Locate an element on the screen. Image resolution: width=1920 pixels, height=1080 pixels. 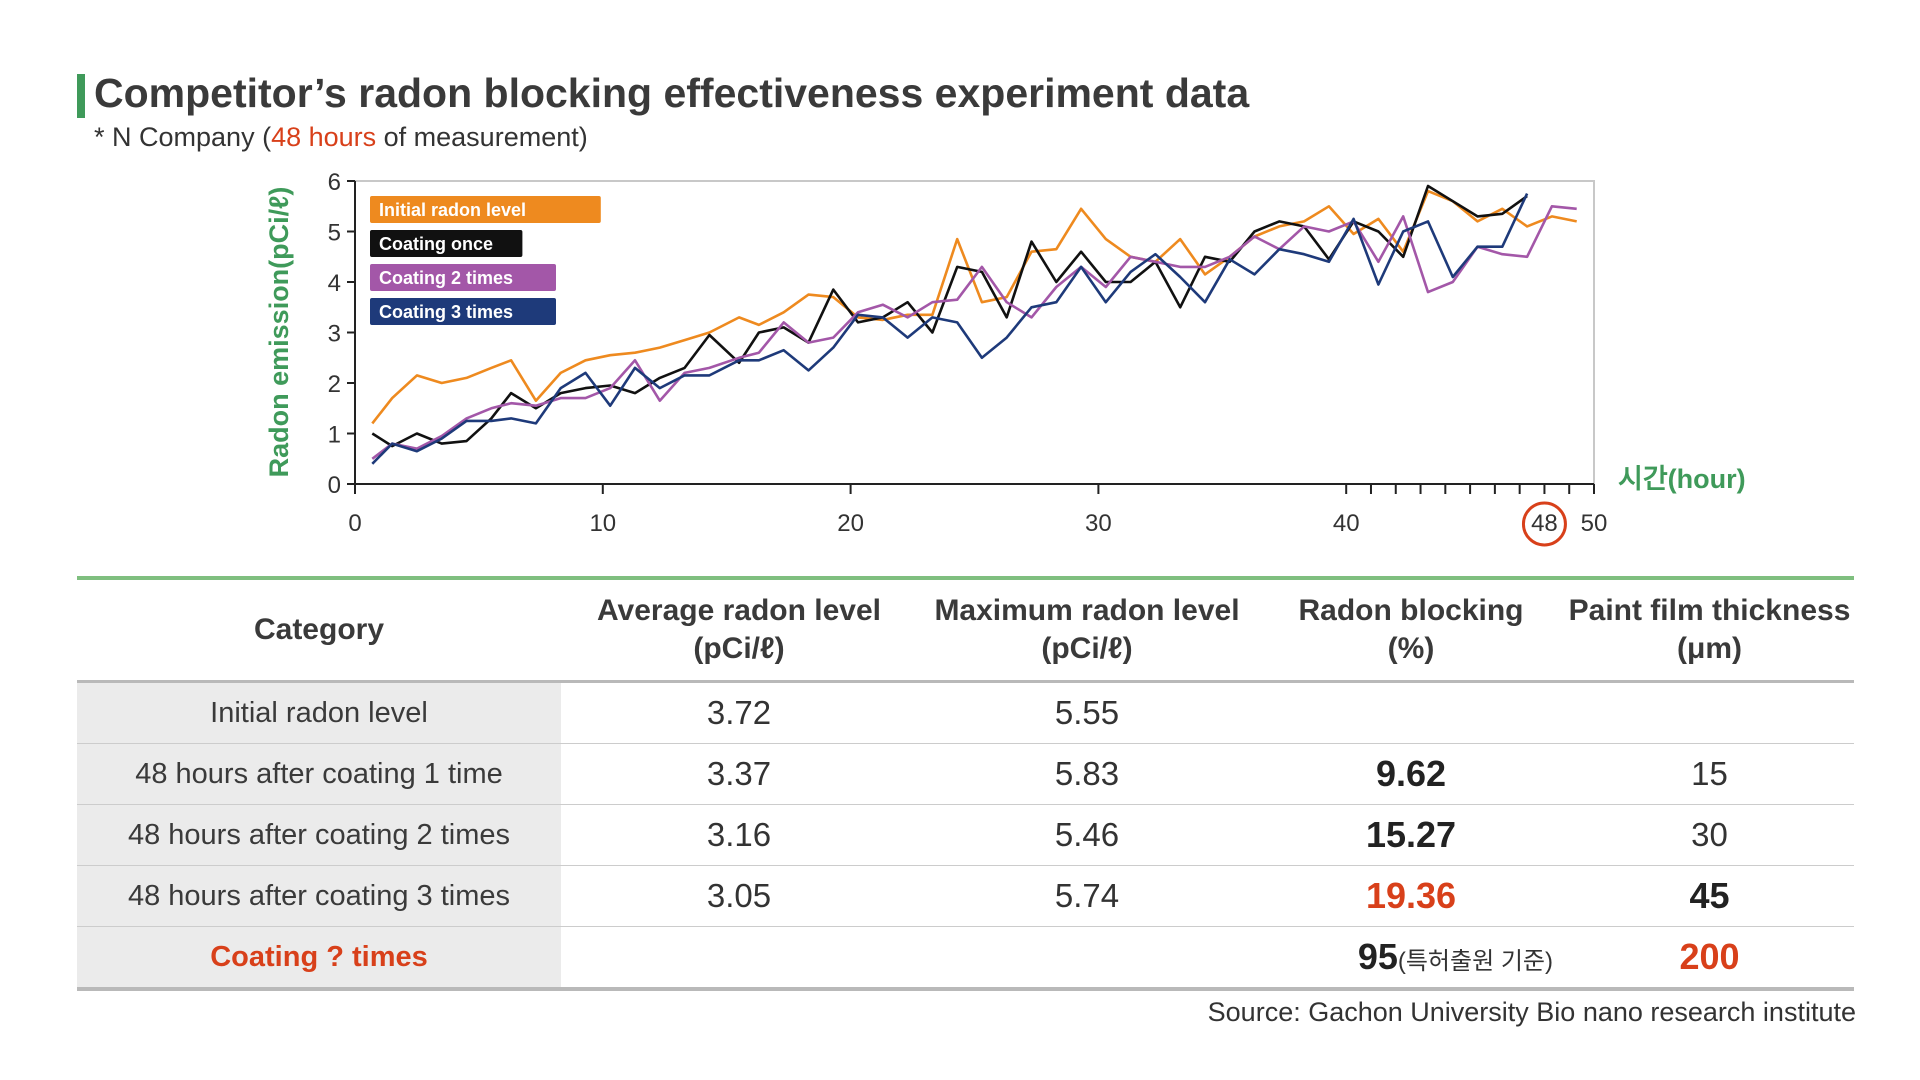
x-tick-label: 20 is located at coordinates (850, 523).